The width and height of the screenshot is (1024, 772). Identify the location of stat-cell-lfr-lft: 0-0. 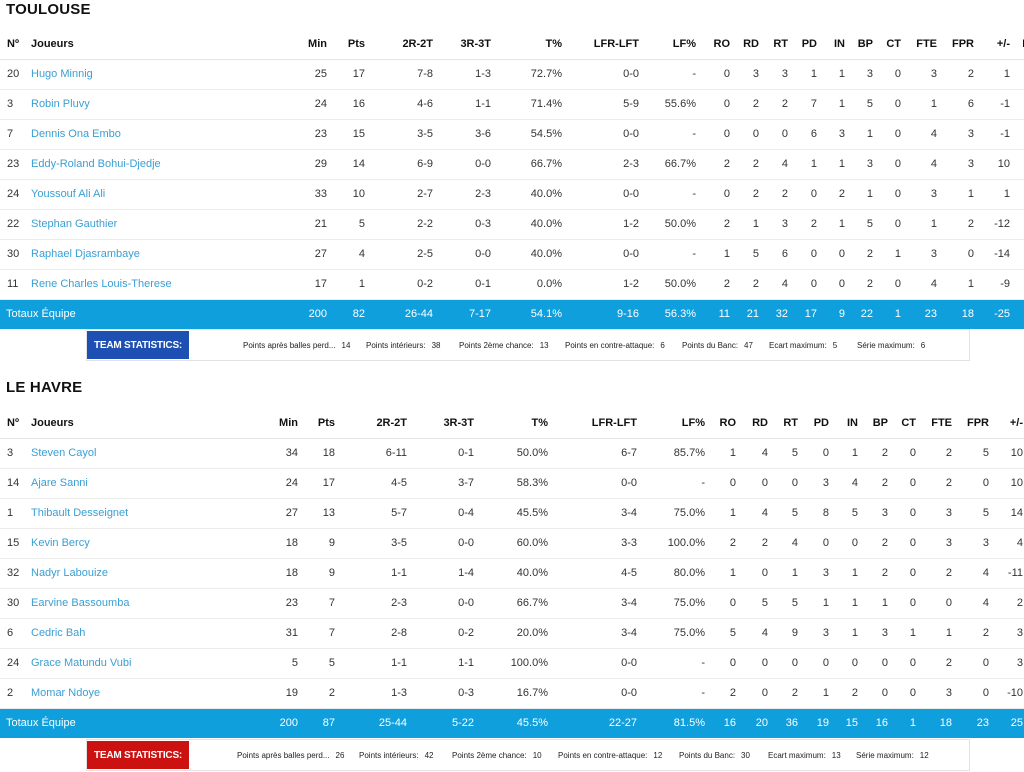
(604, 134).